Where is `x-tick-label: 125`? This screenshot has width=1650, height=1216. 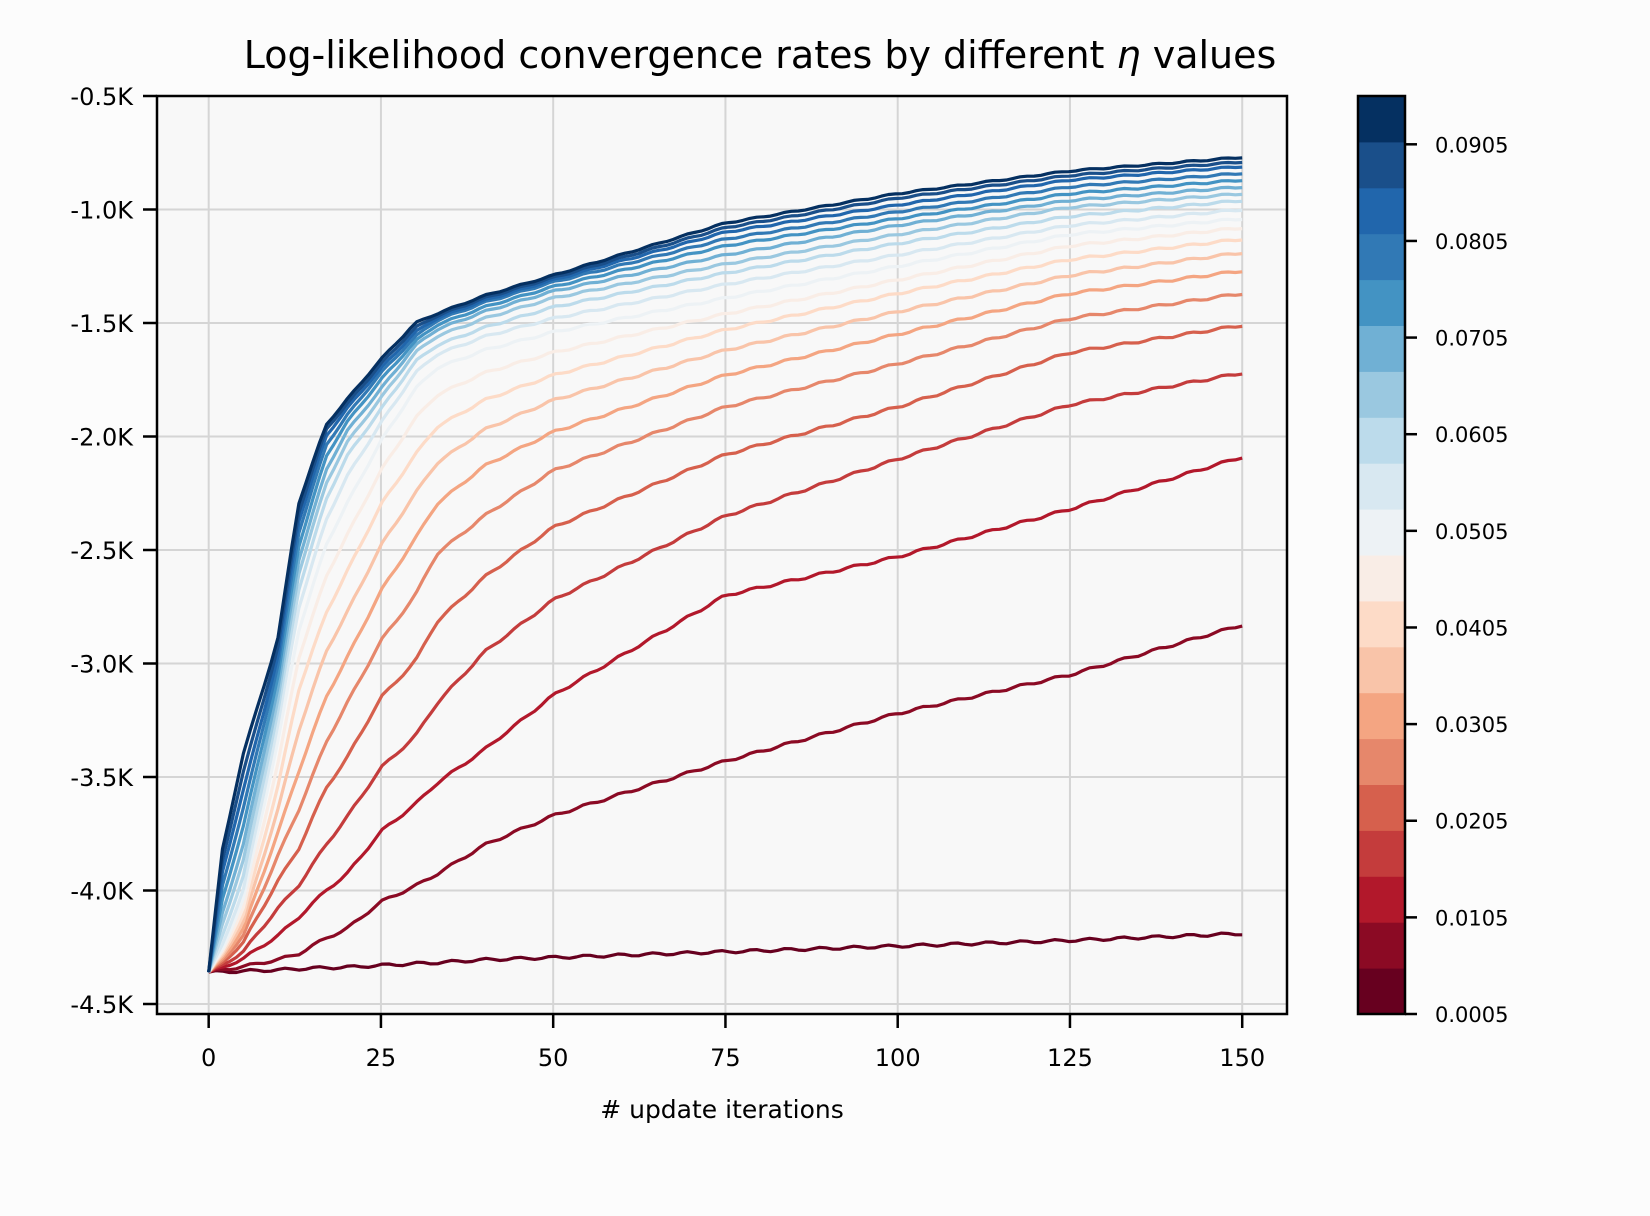 x-tick-label: 125 is located at coordinates (1070, 1058).